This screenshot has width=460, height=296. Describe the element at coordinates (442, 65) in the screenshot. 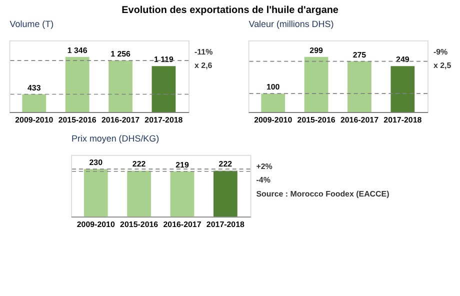

I see `text: x 2,5` at that location.